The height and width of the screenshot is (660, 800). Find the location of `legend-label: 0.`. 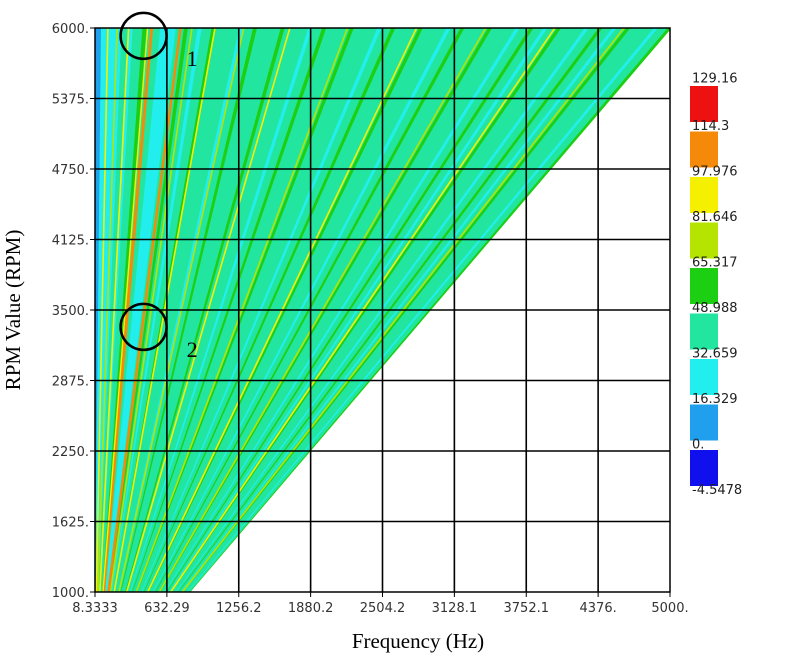

legend-label: 0. is located at coordinates (698, 445).